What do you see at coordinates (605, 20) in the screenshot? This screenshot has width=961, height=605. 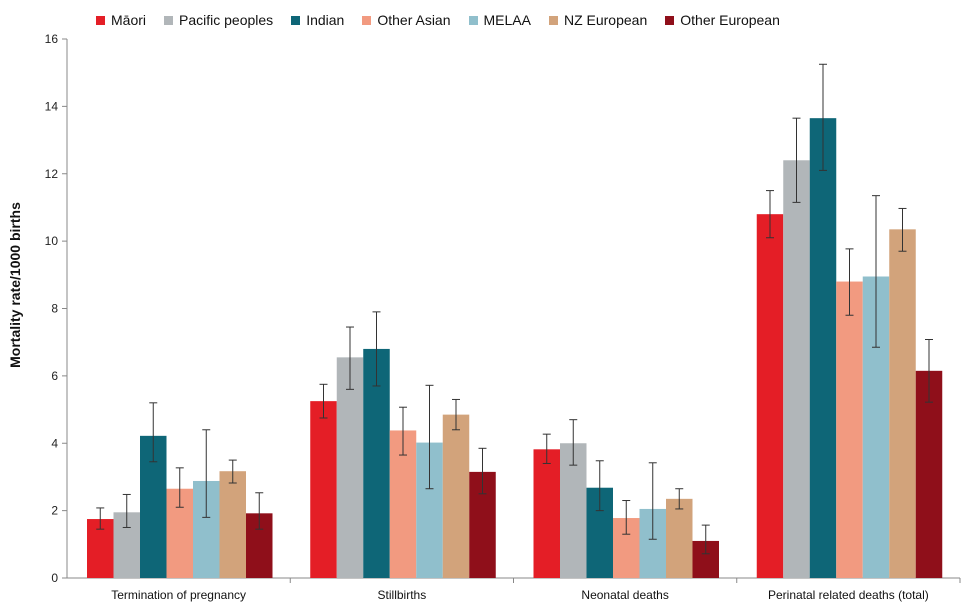 I see `legend-label: NZ European` at bounding box center [605, 20].